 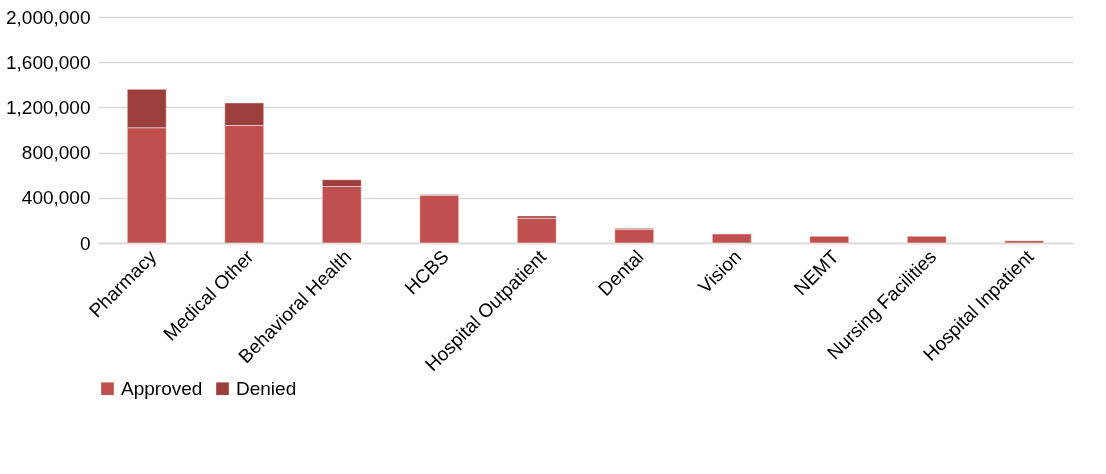 I want to click on y-tick-label: 800,000, so click(x=56, y=153).